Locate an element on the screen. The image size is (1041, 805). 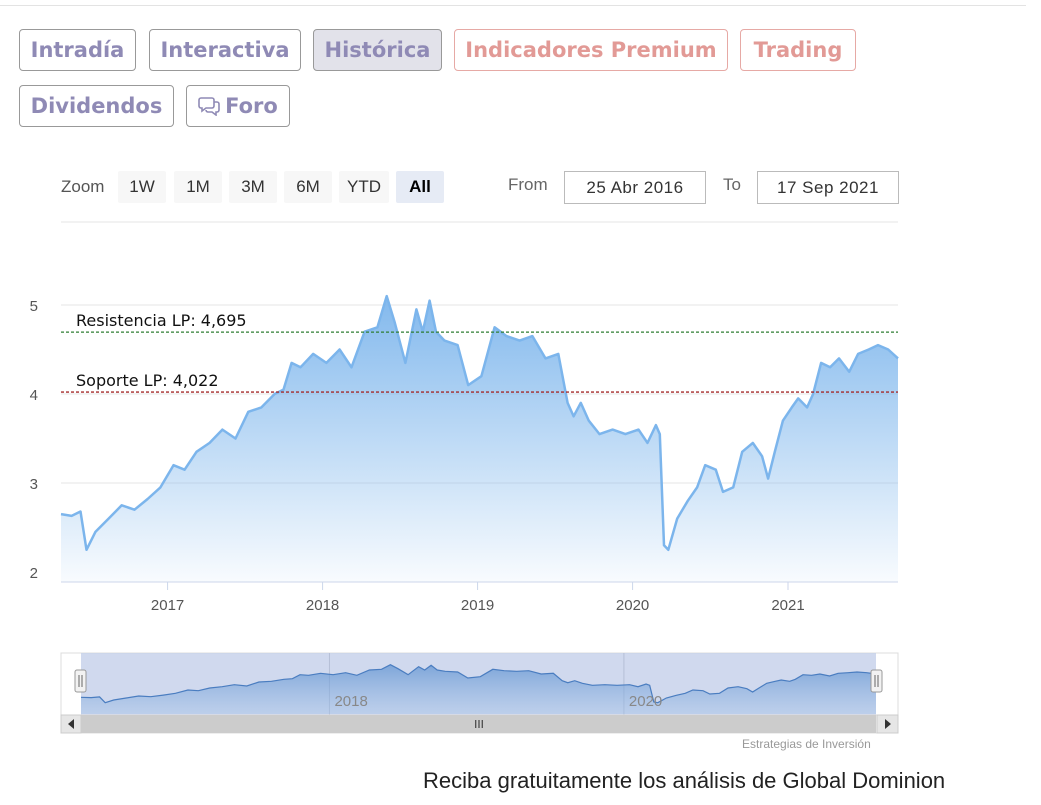
from-label: From is located at coordinates (528, 184).